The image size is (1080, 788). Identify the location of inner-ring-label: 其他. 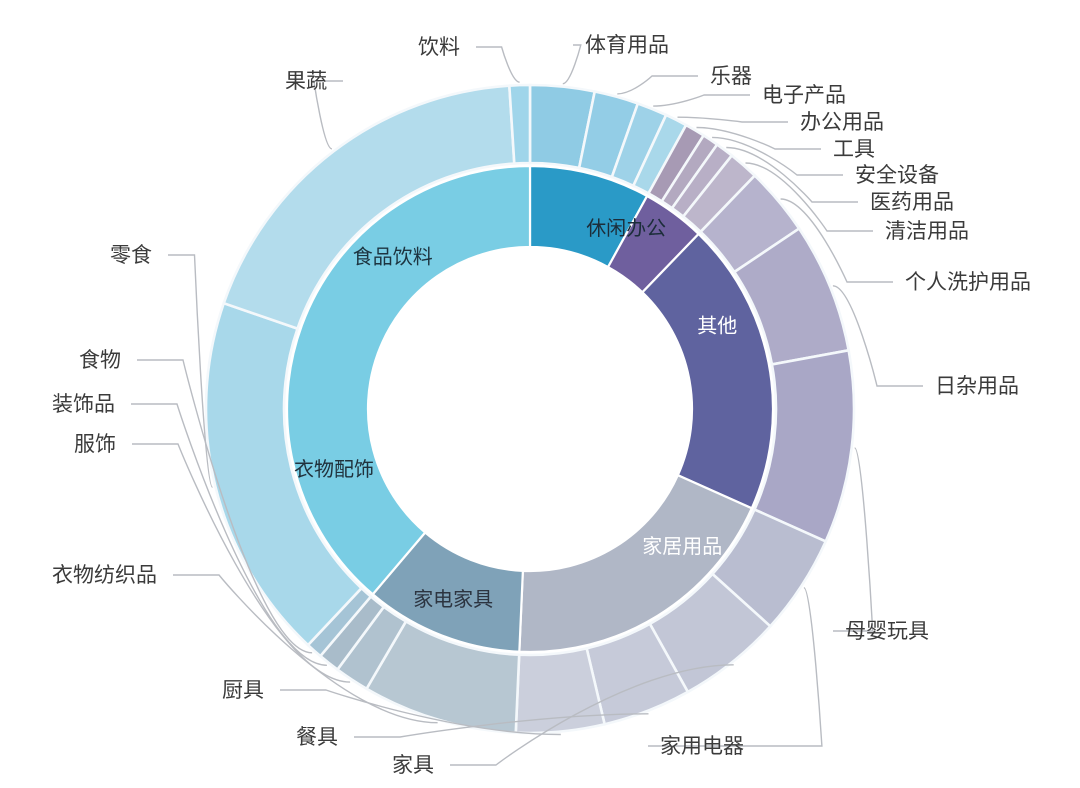
(717, 326).